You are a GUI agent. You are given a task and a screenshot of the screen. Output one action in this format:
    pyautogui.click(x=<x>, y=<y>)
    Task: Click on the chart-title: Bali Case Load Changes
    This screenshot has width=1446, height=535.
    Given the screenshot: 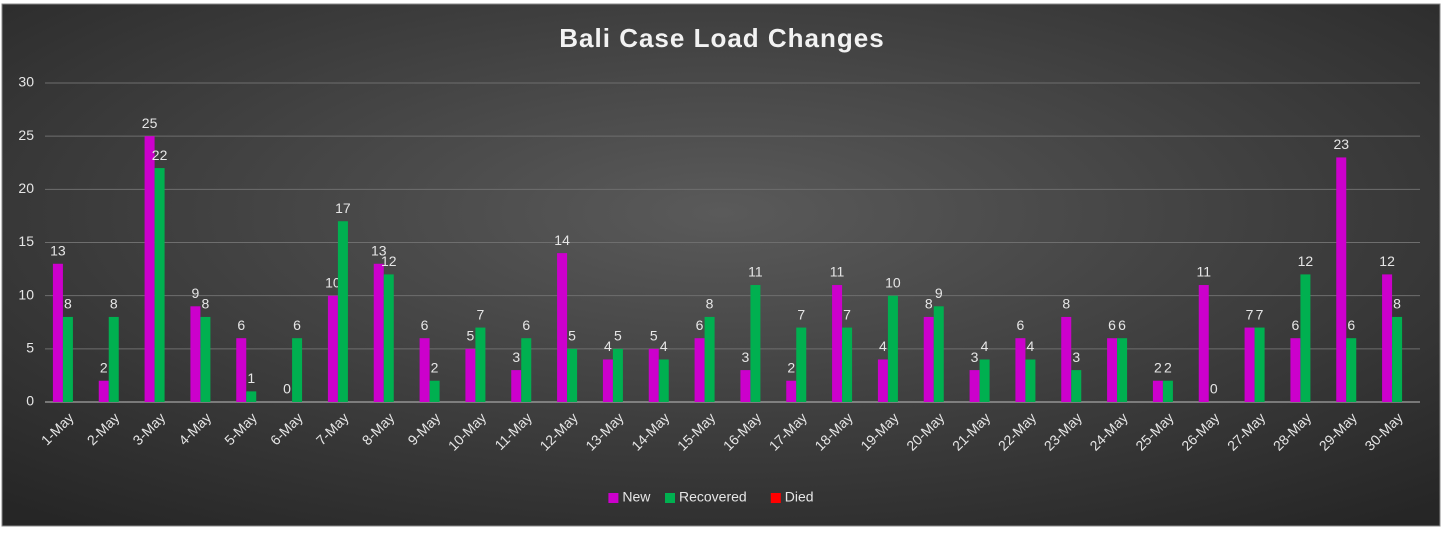 What is the action you would take?
    pyautogui.click(x=721, y=38)
    